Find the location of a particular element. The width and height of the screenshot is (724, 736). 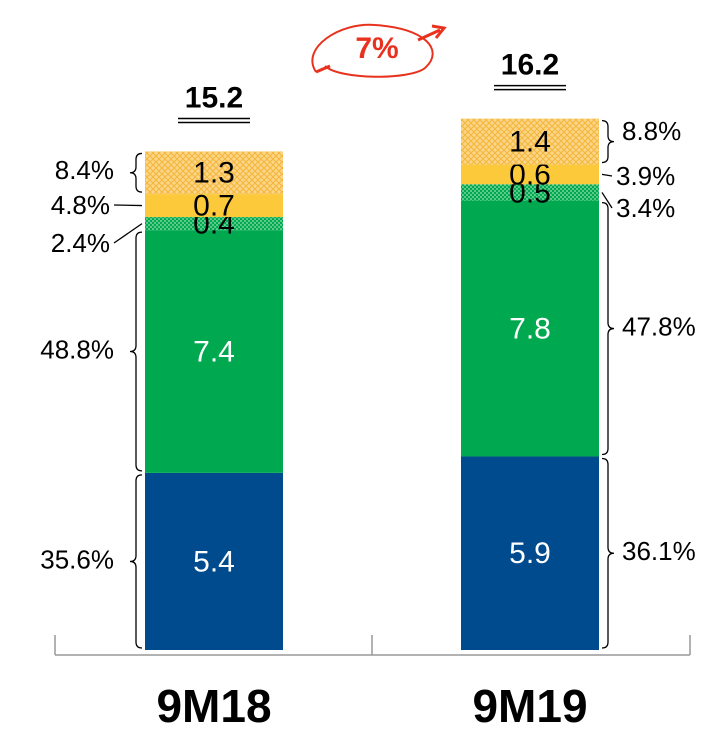

share-label: 8.8% is located at coordinates (651, 131).